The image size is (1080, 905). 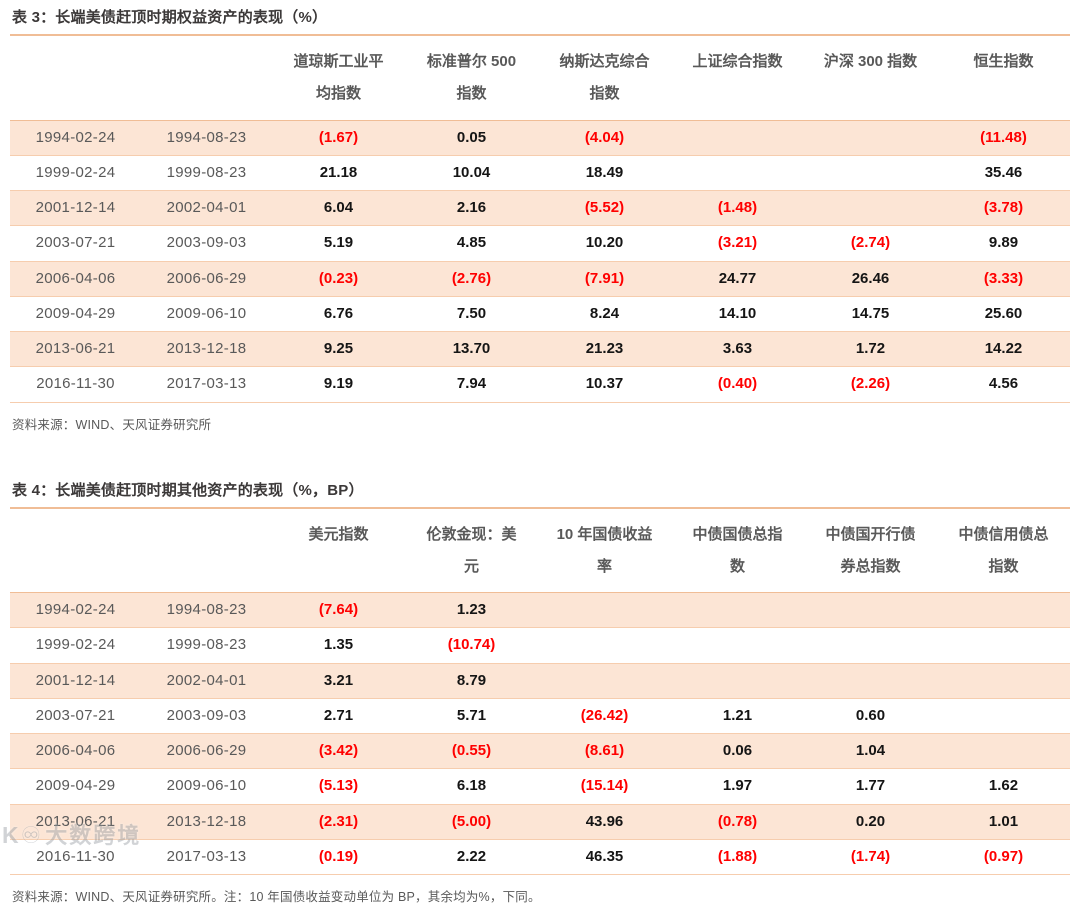 What do you see at coordinates (471, 384) in the screenshot?
I see `value-cell: 7.94` at bounding box center [471, 384].